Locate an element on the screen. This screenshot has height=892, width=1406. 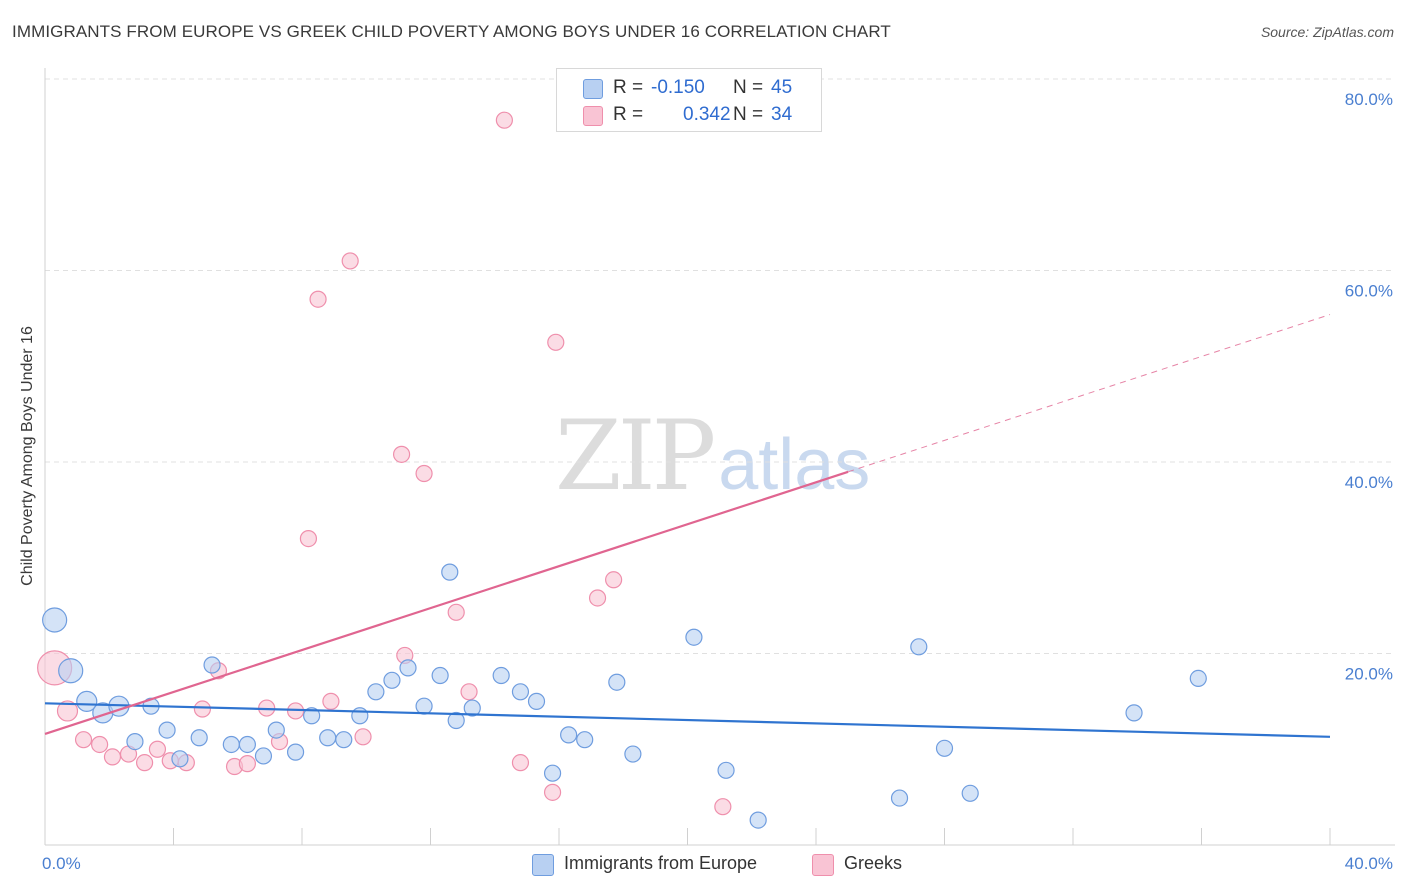
x-tick-label: 0.0% is located at coordinates (61, 863).